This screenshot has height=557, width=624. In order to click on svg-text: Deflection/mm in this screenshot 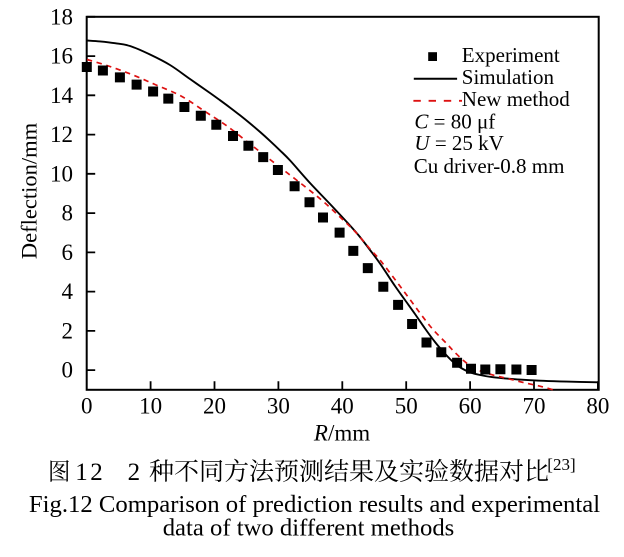, I will do `click(29, 190)`.